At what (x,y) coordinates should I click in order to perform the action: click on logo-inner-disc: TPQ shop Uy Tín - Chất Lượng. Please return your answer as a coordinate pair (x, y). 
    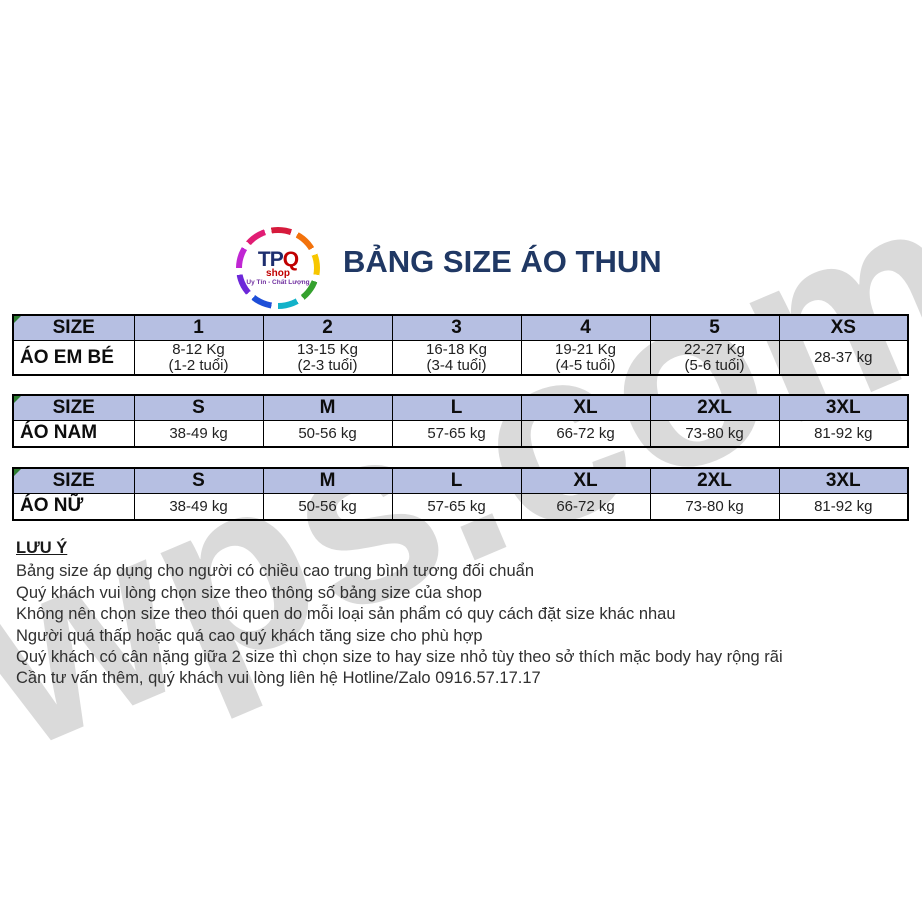
    Looking at the image, I should click on (278, 268).